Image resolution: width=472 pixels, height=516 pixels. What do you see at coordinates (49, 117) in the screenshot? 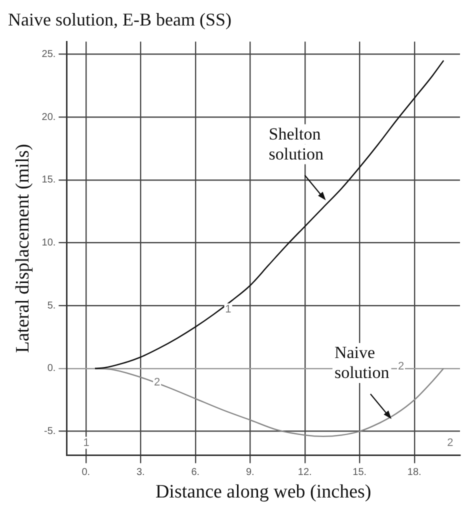
I see `y-tick-label: 20.` at bounding box center [49, 117].